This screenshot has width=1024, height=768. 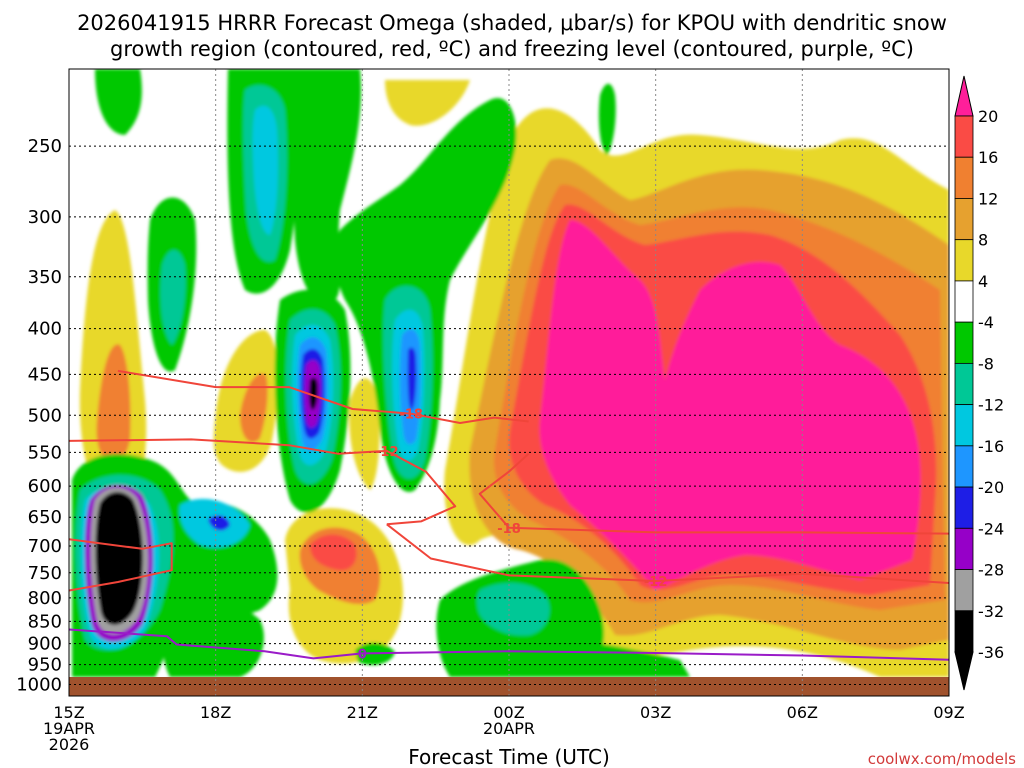 I want to click on y-tick-label: 850, so click(x=45, y=621).